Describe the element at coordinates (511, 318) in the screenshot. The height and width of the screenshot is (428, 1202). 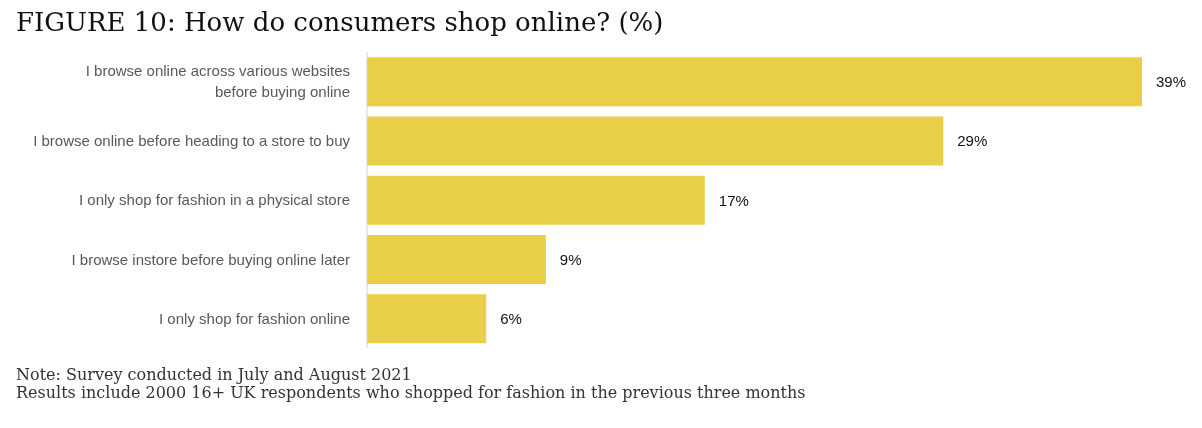
I see `data-label: 6%` at that location.